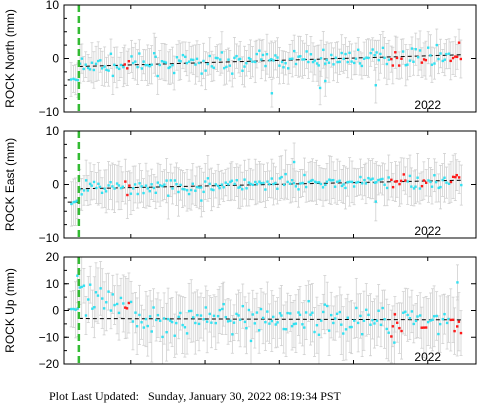 This screenshot has height=404, width=481. Describe the element at coordinates (49, 112) in the screenshot. I see `y-tick-label: −10` at that location.